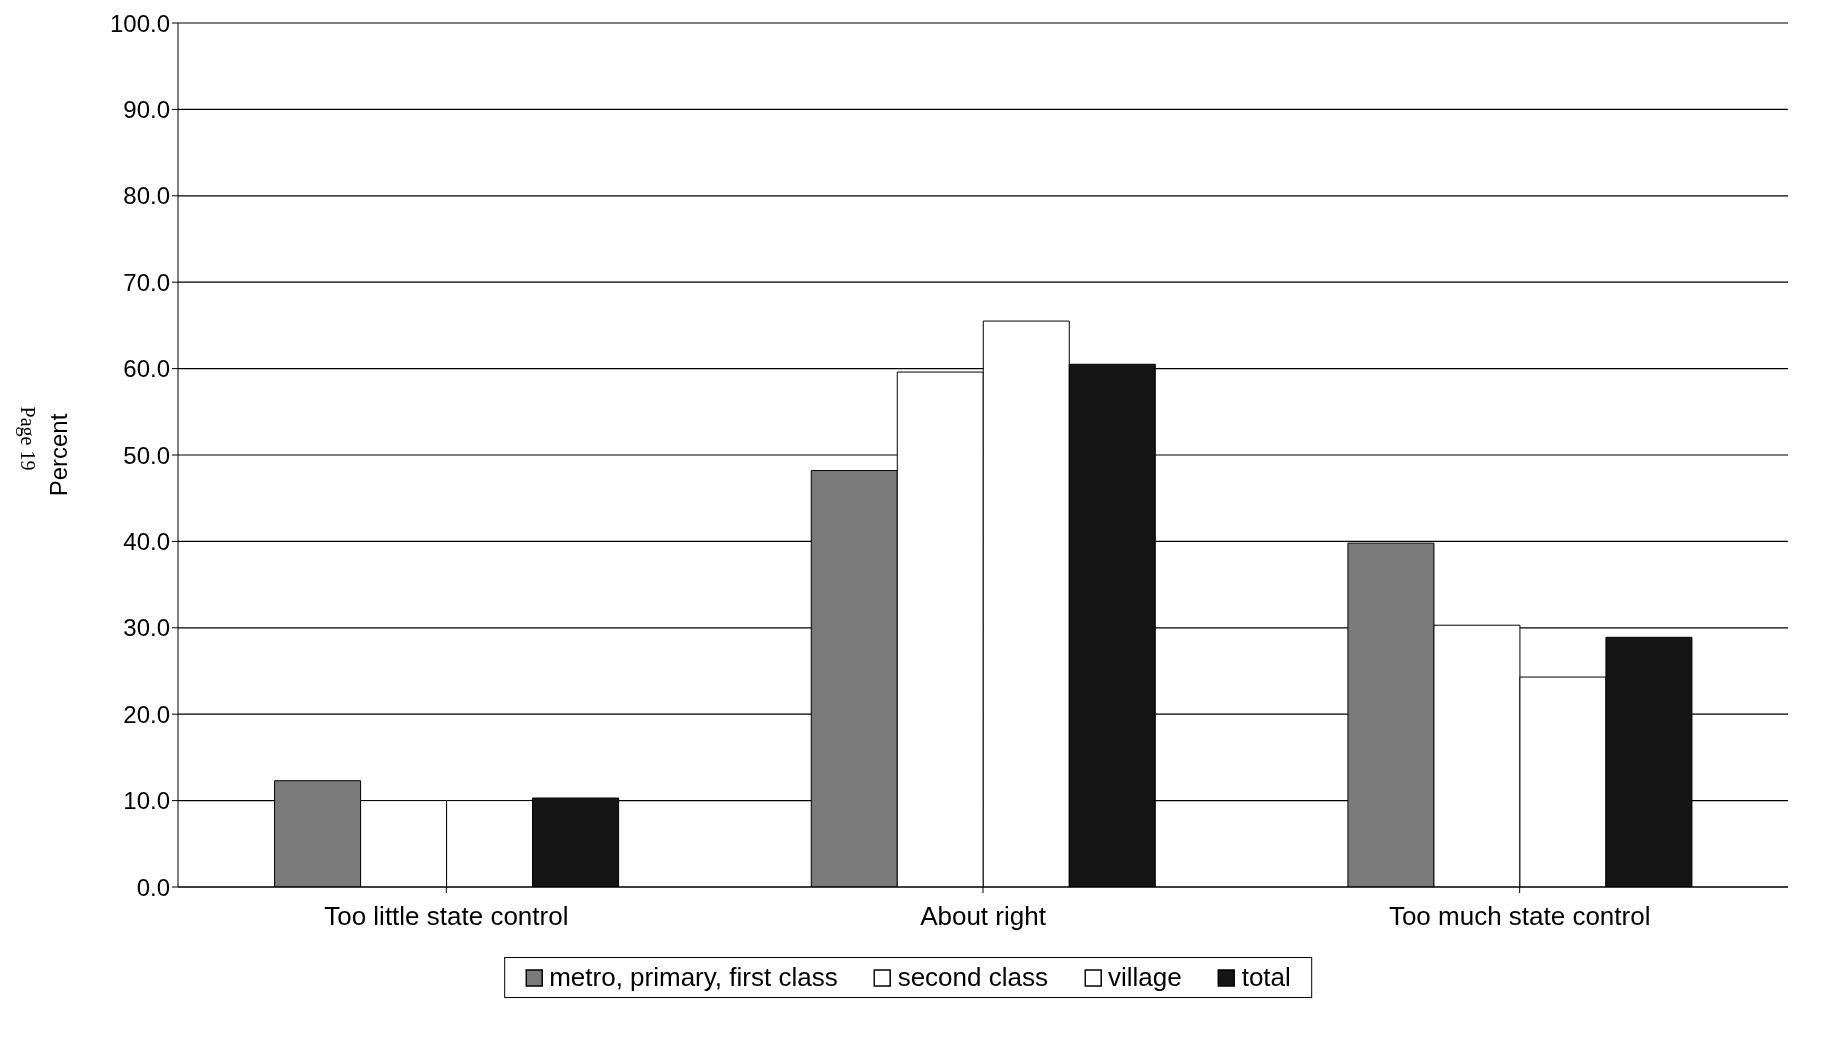  I want to click on legend-label: total, so click(1266, 977).